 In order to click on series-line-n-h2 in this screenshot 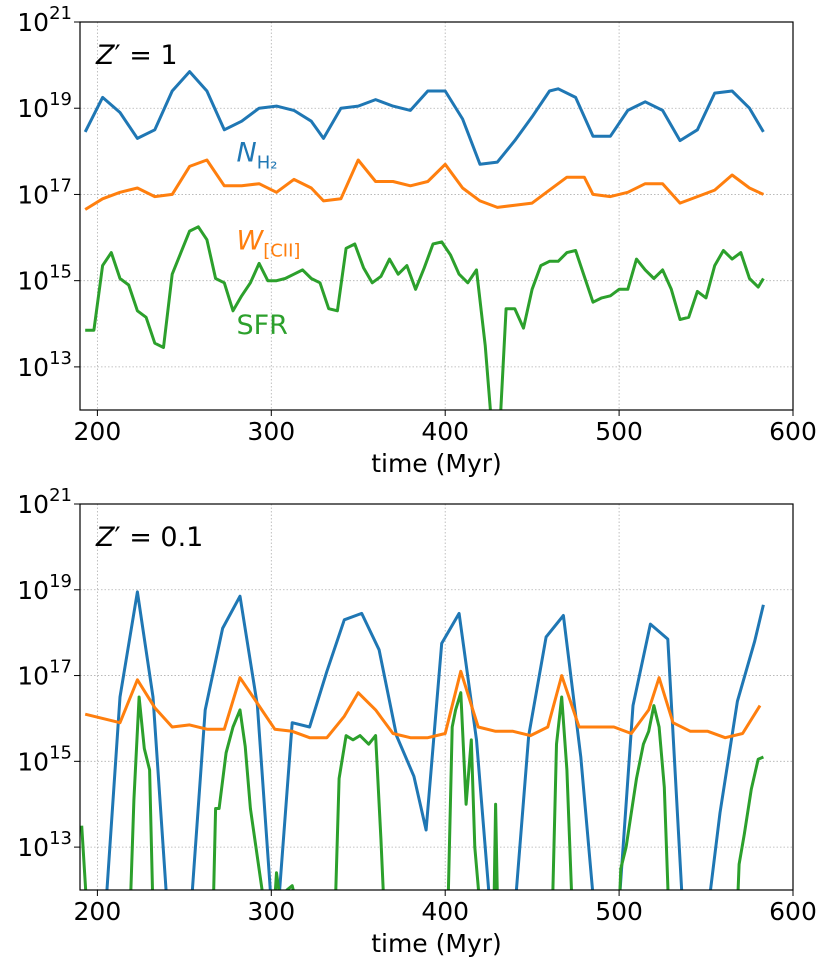, I will do `click(424, 118)`.